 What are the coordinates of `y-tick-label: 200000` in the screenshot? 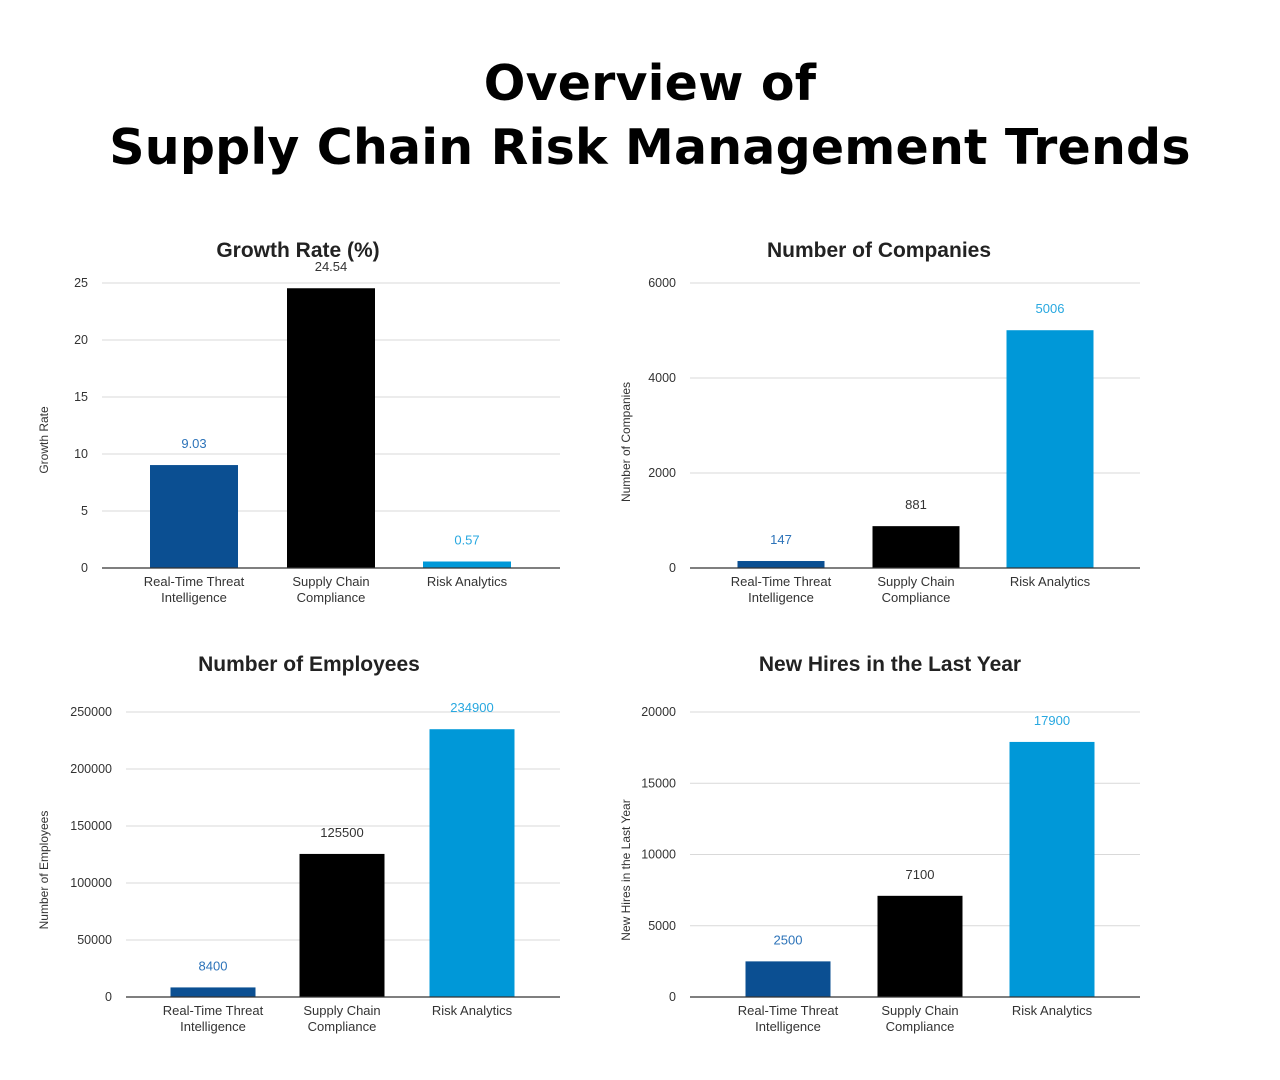 It's located at (91, 769).